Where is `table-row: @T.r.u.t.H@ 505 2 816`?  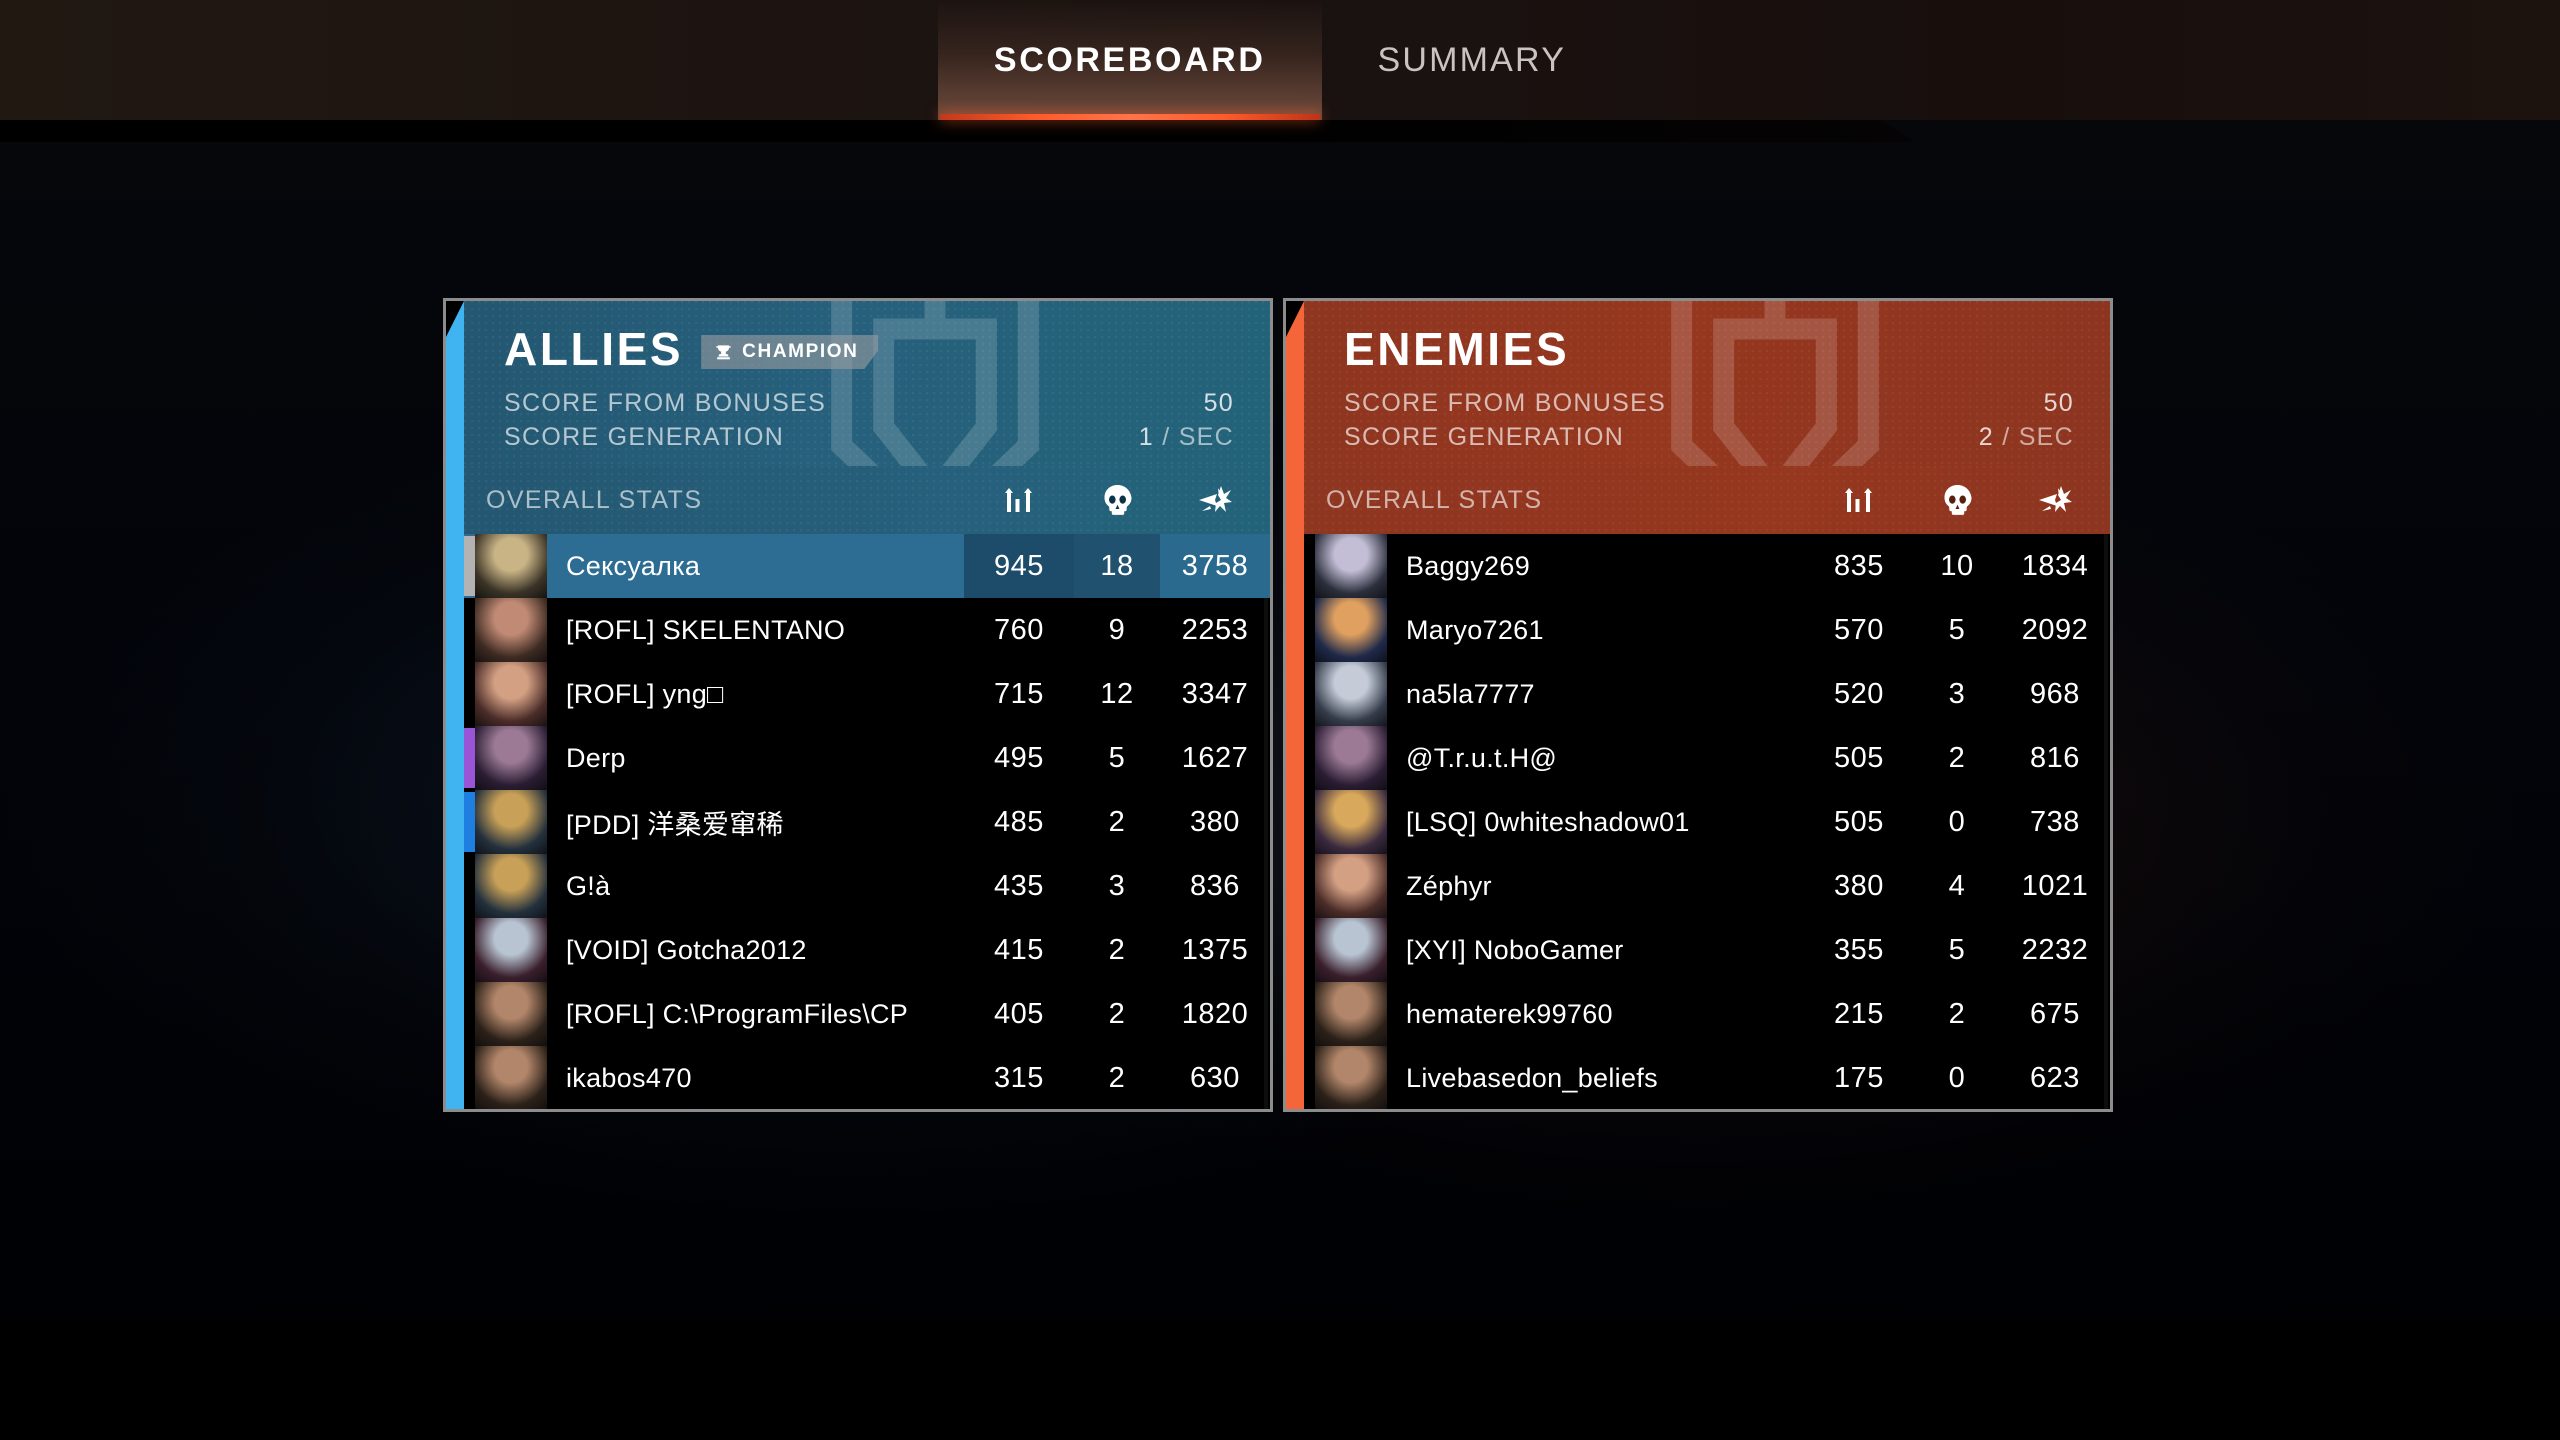 table-row: @T.r.u.t.H@ 505 2 816 is located at coordinates (1707, 758).